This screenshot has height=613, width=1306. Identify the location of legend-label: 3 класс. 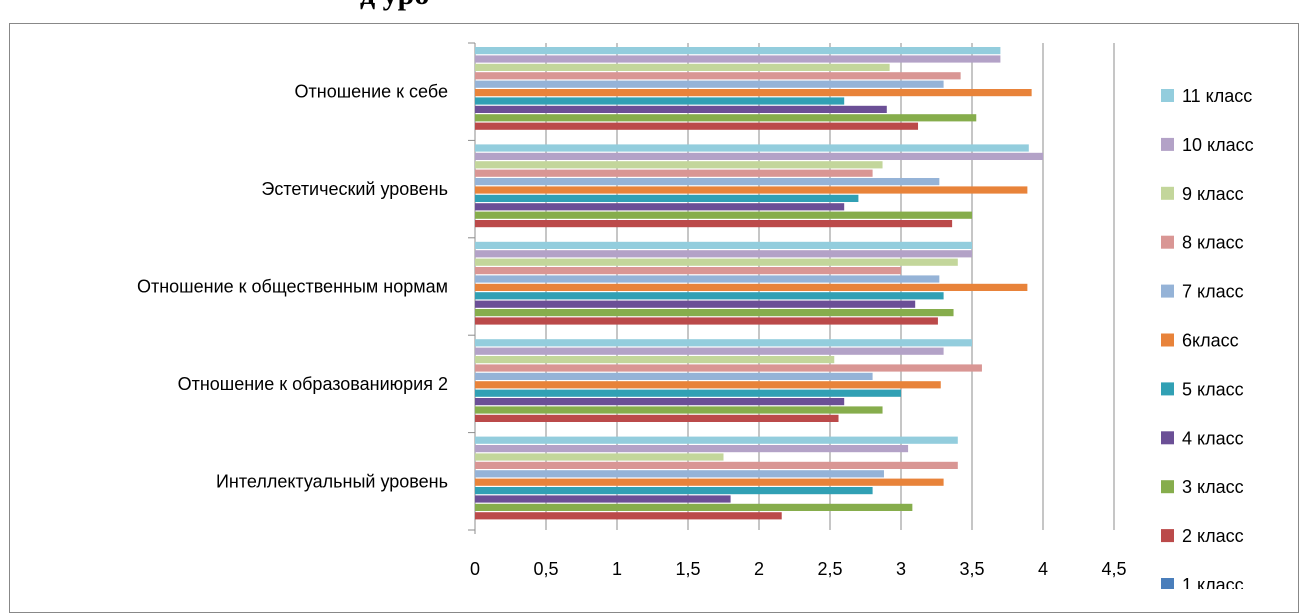
(1213, 487).